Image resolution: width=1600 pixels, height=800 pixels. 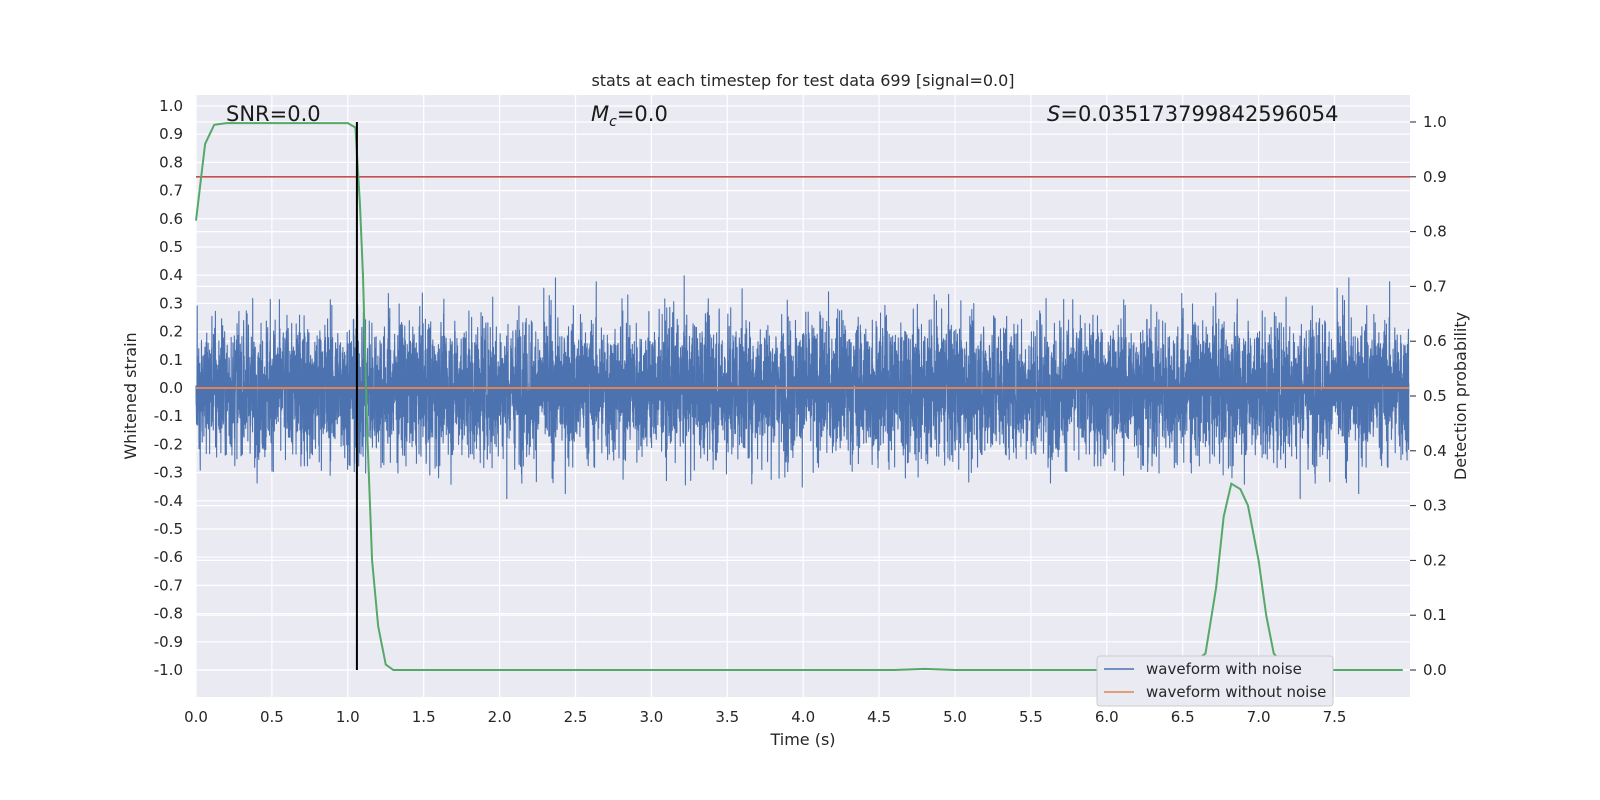 I want to click on x-tick-label: 3.5, so click(x=727, y=717).